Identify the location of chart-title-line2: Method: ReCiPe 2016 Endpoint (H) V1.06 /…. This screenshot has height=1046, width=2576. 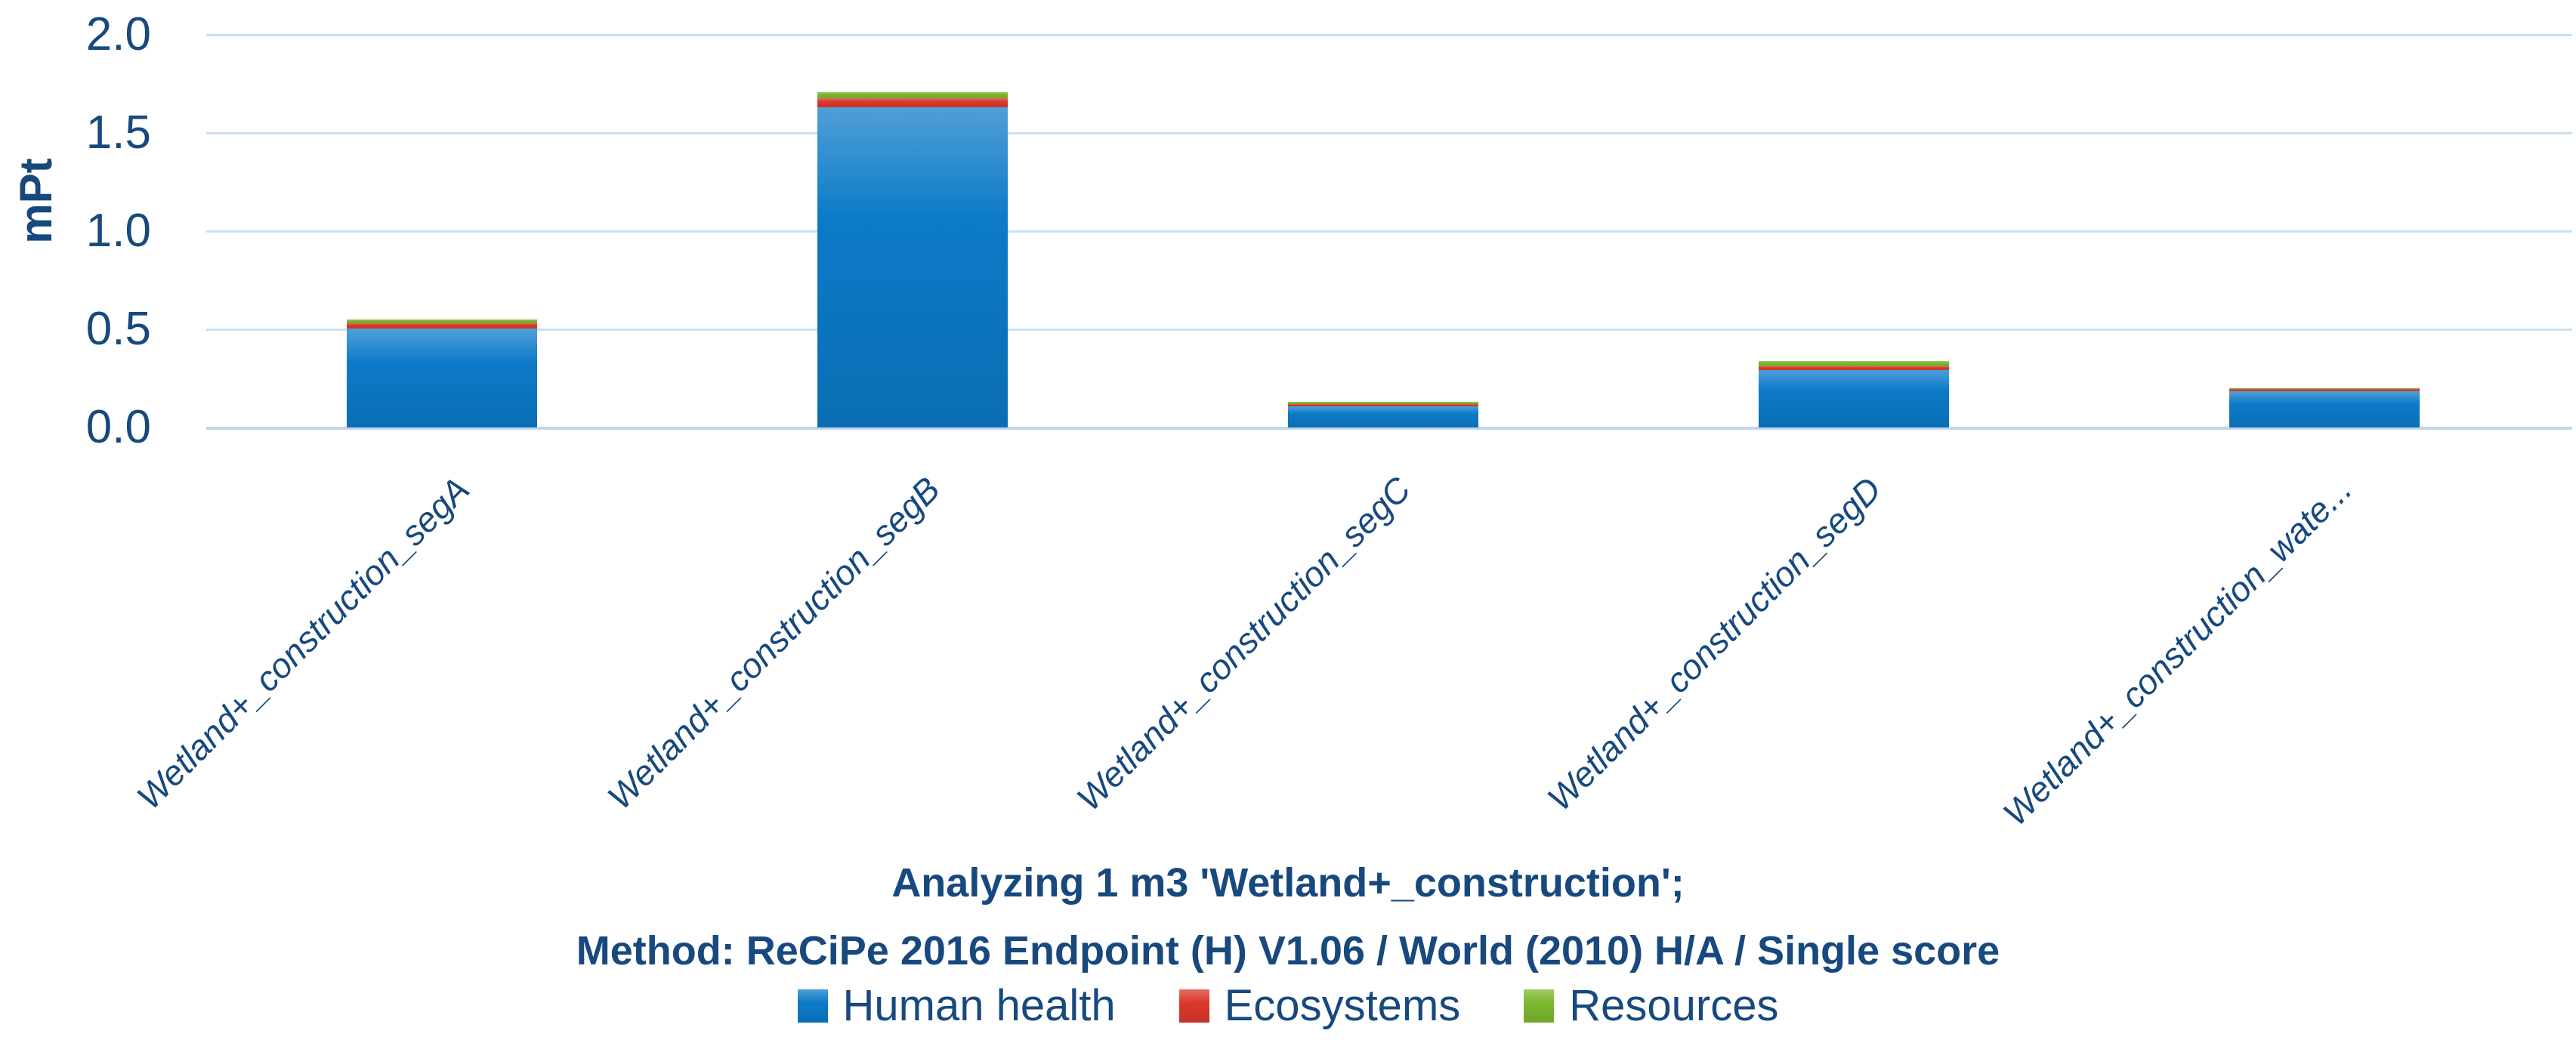
(1288, 950).